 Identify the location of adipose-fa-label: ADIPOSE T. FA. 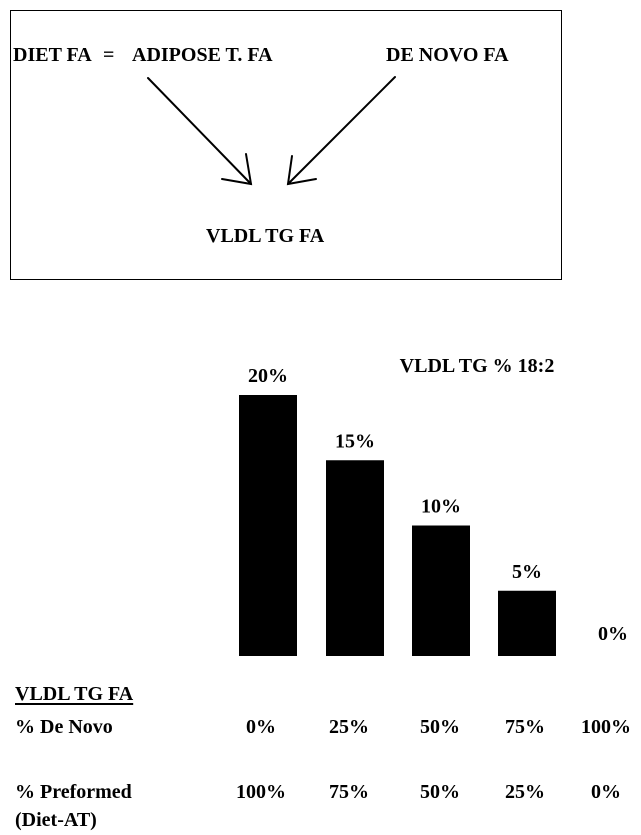
(202, 55).